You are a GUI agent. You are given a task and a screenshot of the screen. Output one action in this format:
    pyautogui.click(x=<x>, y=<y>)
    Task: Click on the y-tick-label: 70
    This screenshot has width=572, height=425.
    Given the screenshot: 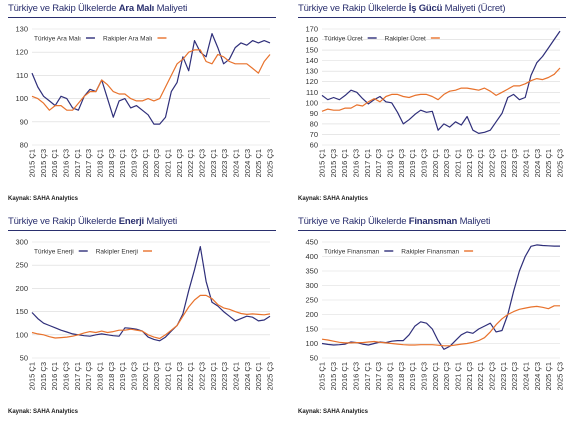 What is the action you would take?
    pyautogui.click(x=314, y=134)
    